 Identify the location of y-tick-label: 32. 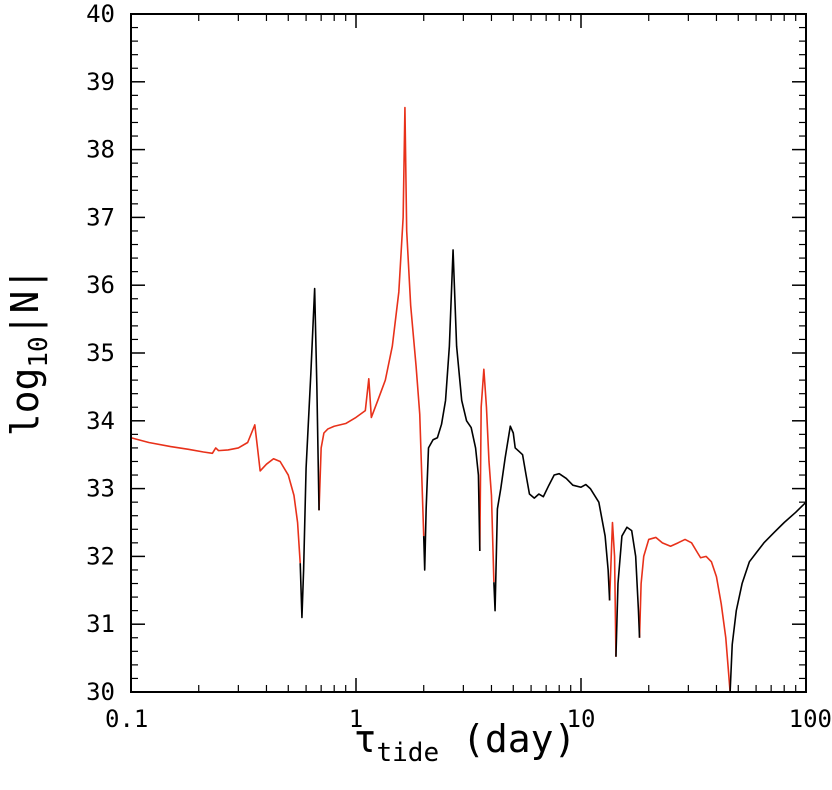
(100, 556).